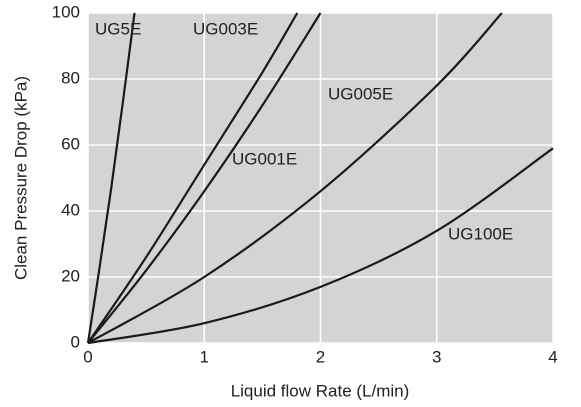  Describe the element at coordinates (70, 275) in the screenshot. I see `y-tick-label: 20` at that location.